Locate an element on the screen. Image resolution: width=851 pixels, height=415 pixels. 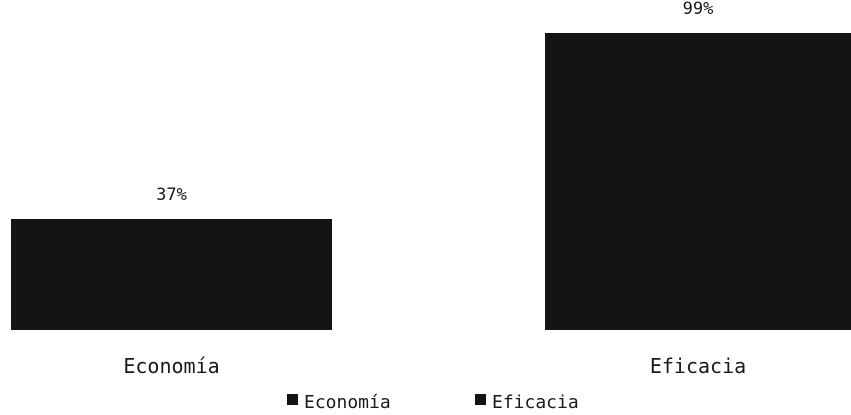
legend-swatch-economia is located at coordinates (292, 399).